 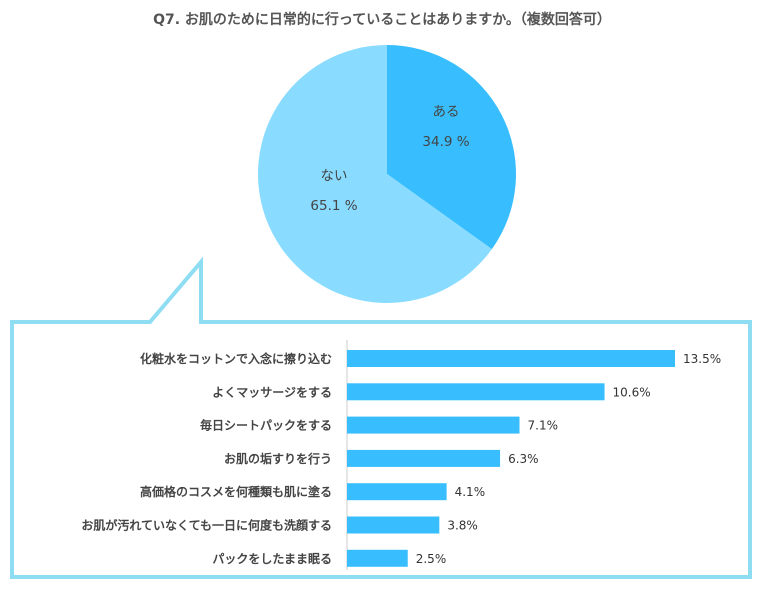 What do you see at coordinates (272, 392) in the screenshot?
I see `category-label-1: よくマッサージをする` at bounding box center [272, 392].